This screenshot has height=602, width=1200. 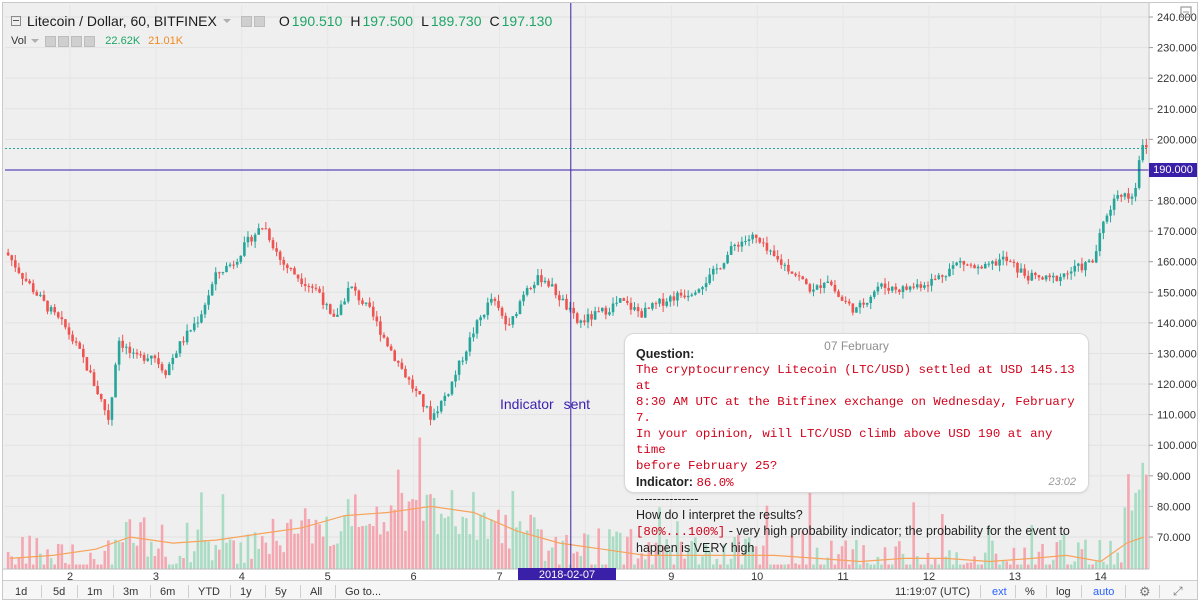 What do you see at coordinates (1178, 591) in the screenshot?
I see `expand-icon: ⤢` at bounding box center [1178, 591].